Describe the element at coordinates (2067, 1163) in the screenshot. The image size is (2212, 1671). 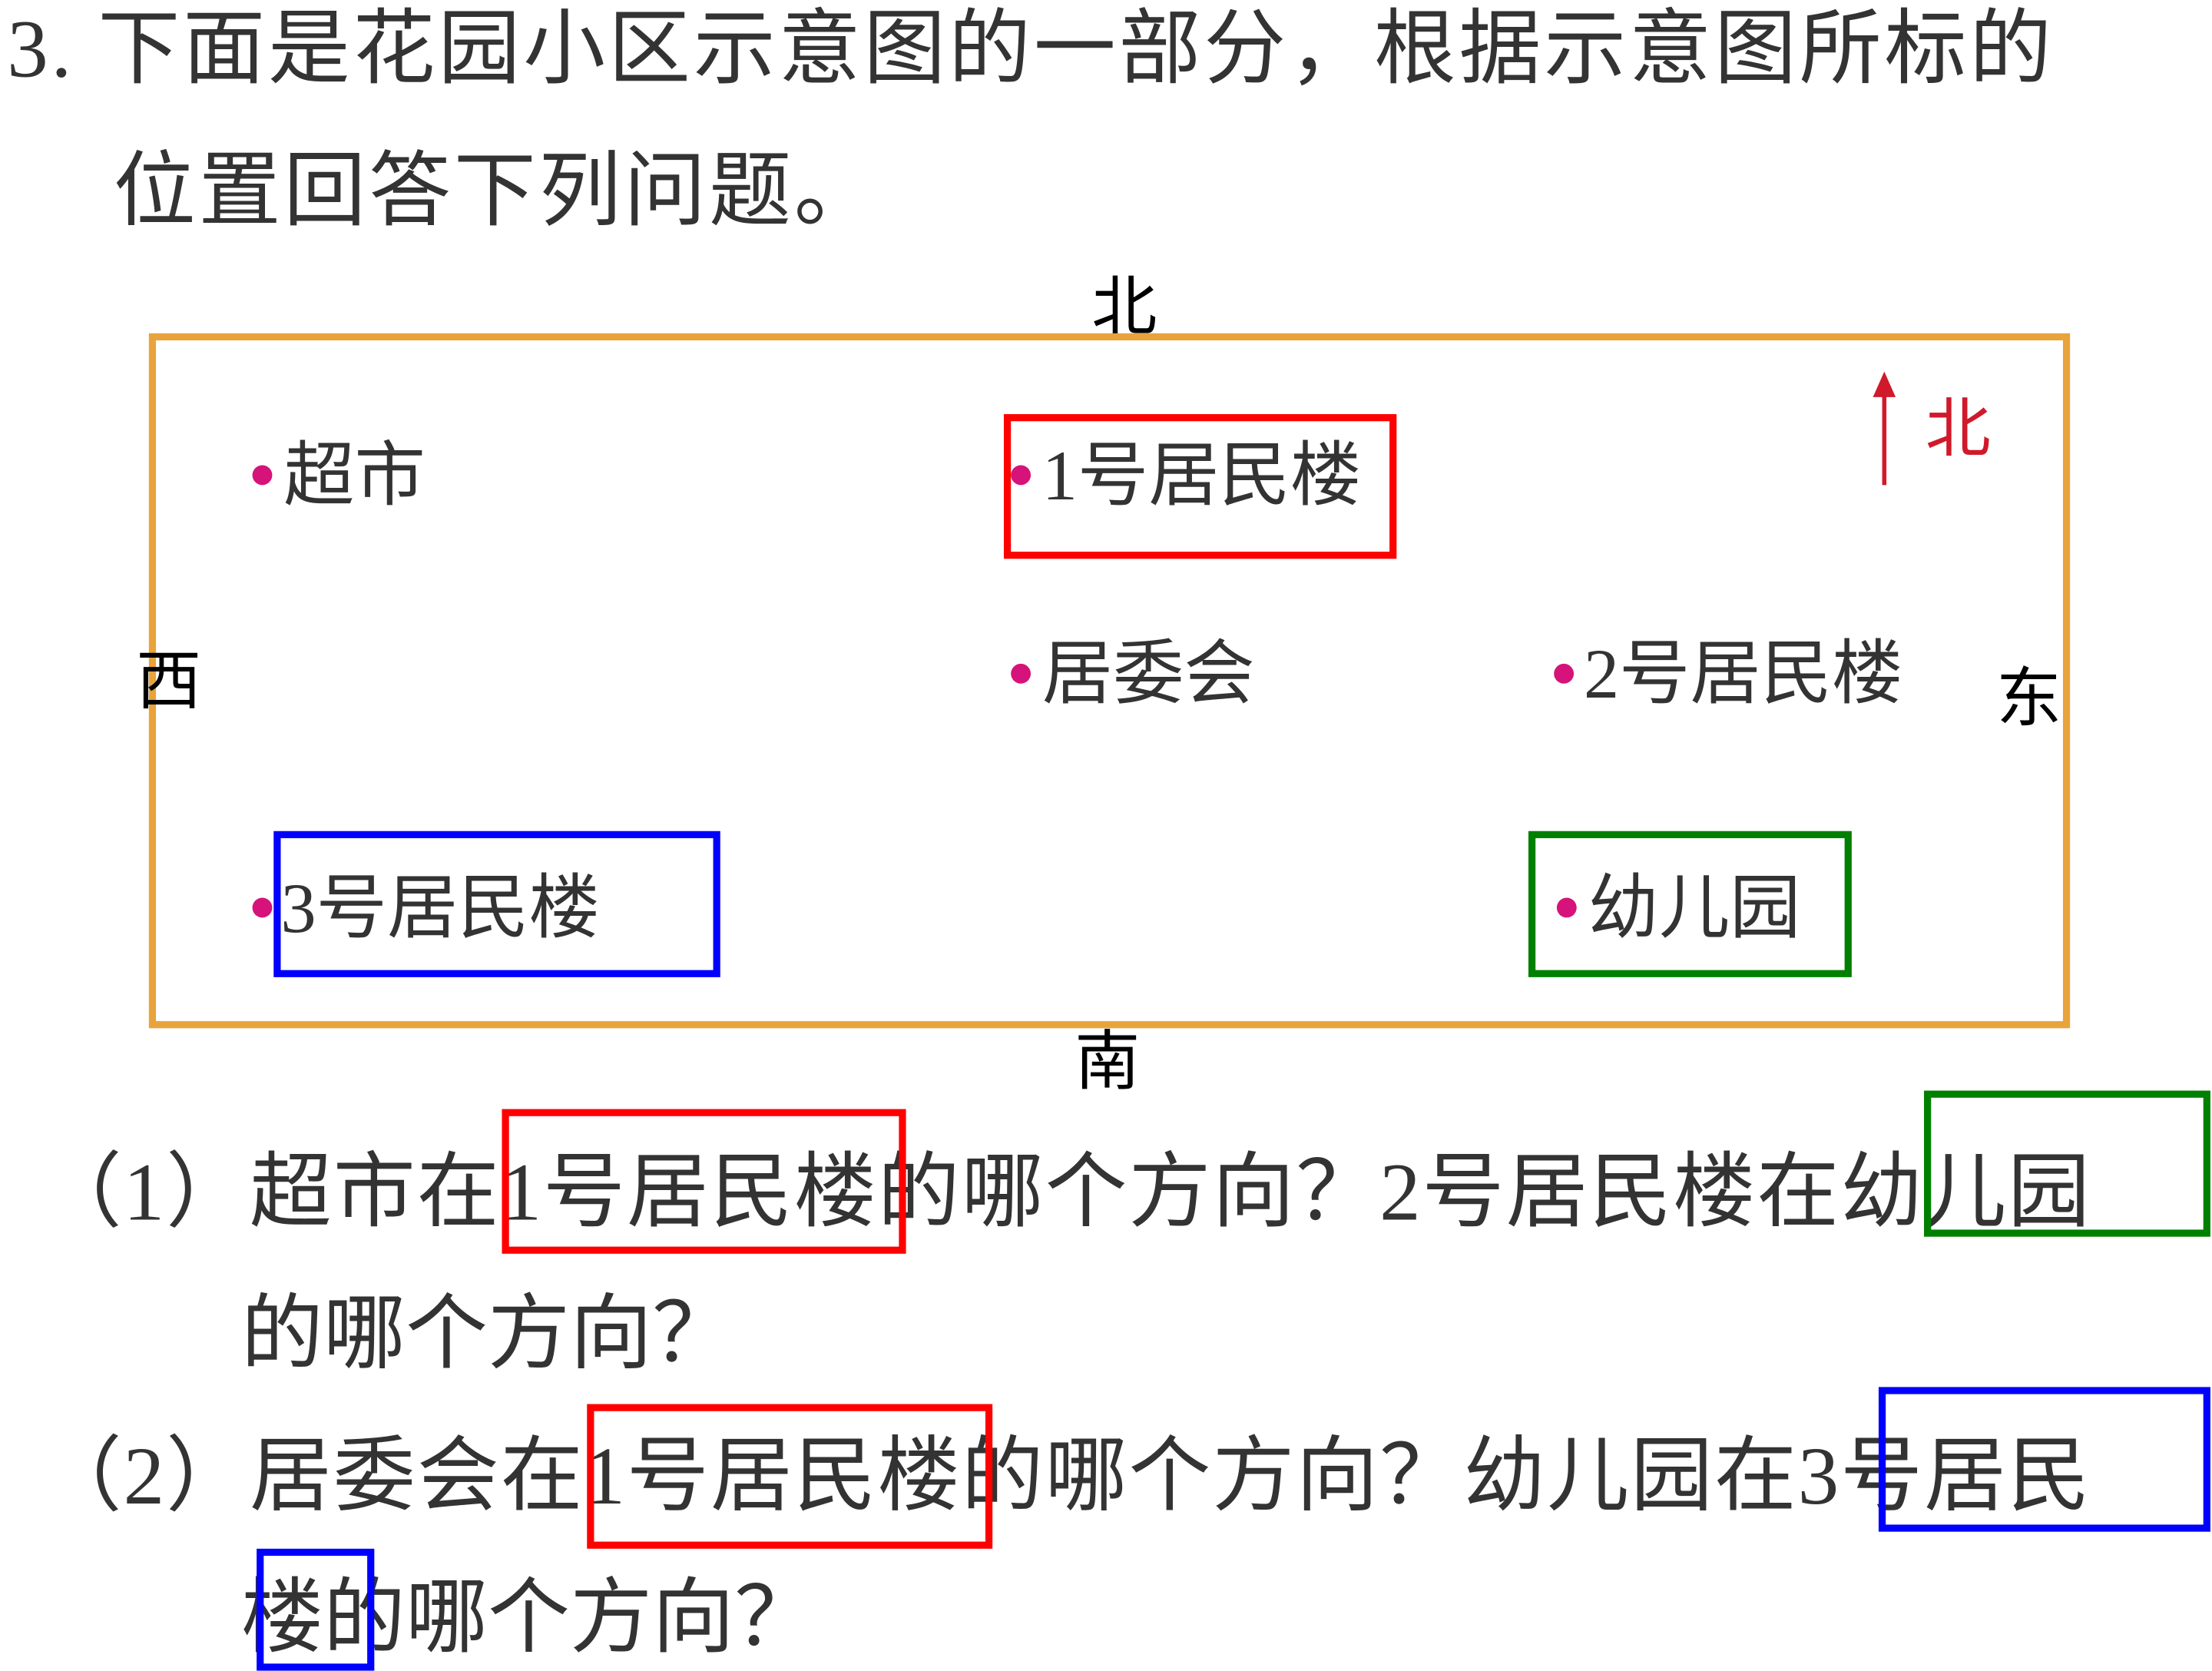
I see `highlight-box-q1-kindergarten` at that location.